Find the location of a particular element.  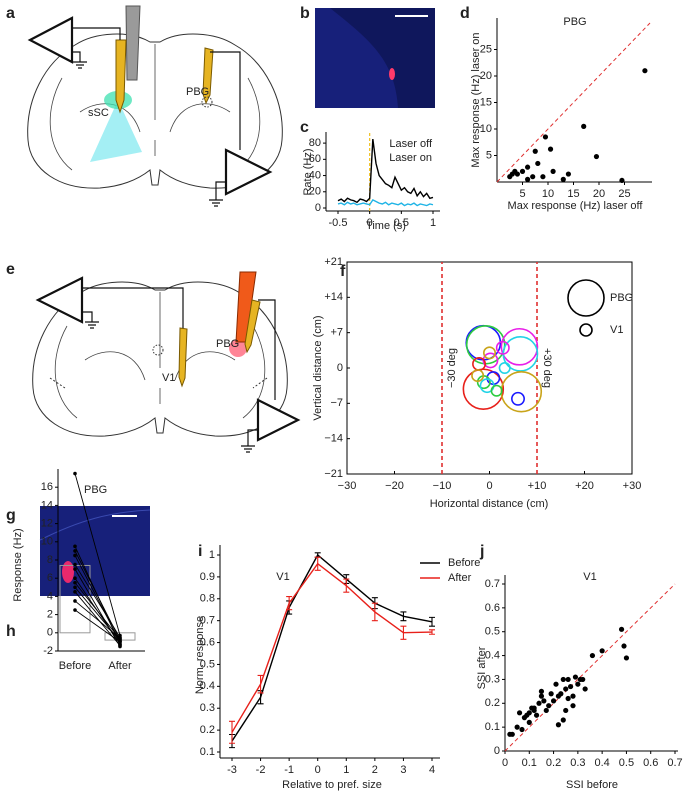

x-tick-label: 0.3 is located at coordinates (577, 763).